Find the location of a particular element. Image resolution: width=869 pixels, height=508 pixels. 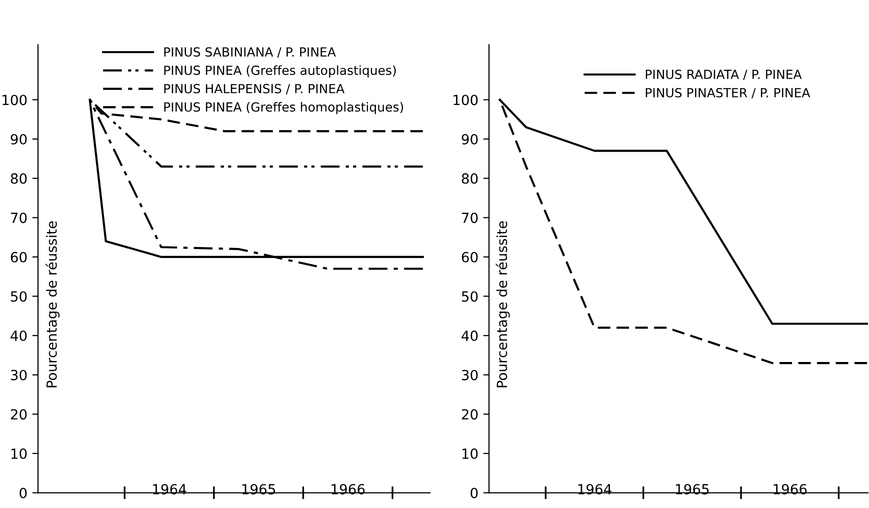

legend-label: PINUS HALEPENSIS / P. PINEA is located at coordinates (254, 89).